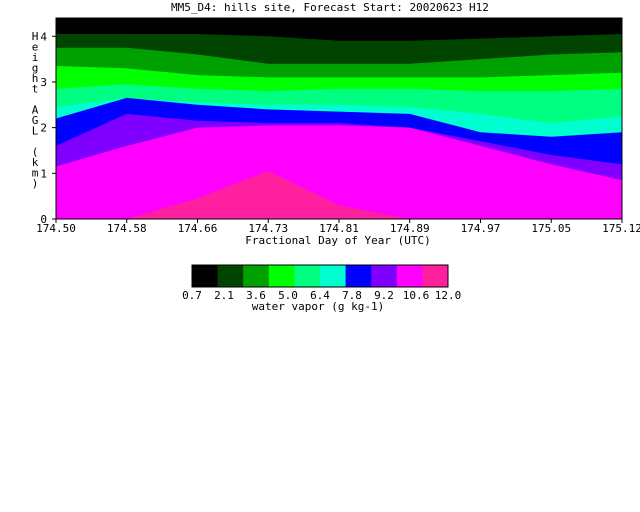 This screenshot has height=512, width=640. I want to click on y-axis-label-char: t, so click(35, 89).